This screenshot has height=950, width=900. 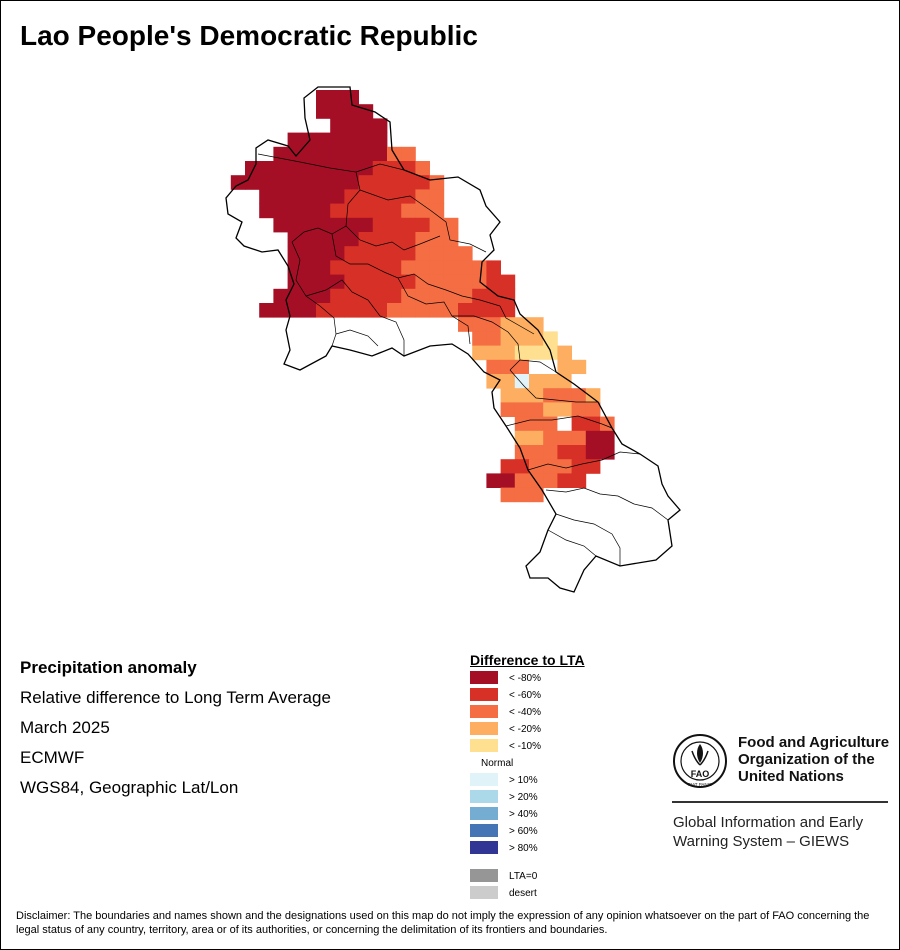 What do you see at coordinates (700, 784) in the screenshot?
I see `fao-logo-motto: FIAT PANIS` at bounding box center [700, 784].